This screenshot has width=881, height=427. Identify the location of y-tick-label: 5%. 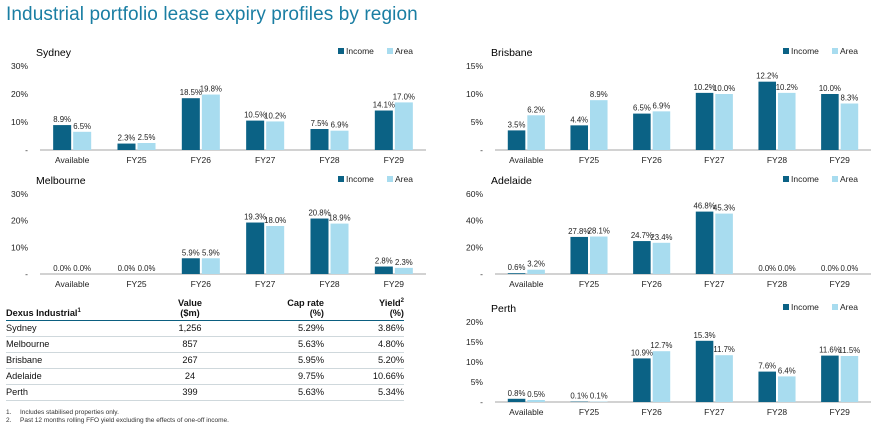
(477, 382).